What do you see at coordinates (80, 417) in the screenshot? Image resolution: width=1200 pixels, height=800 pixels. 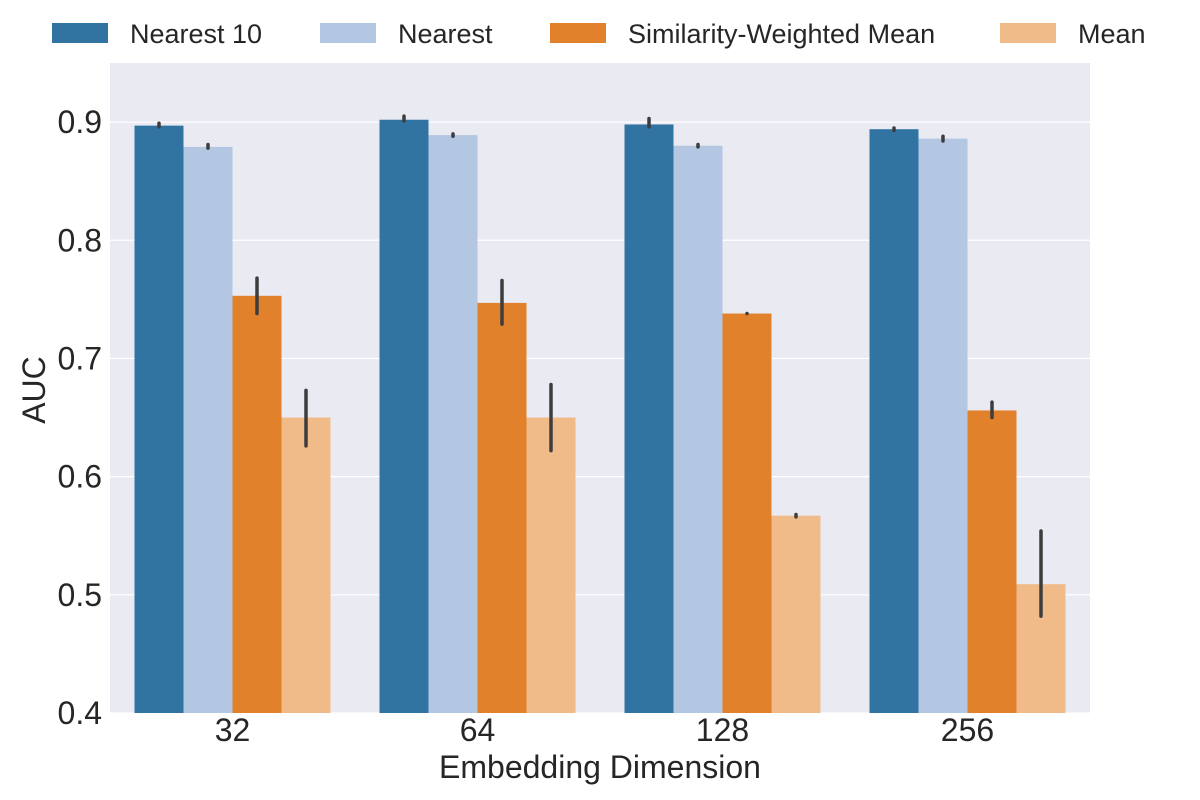 I see `y-axis-ticks: 0.4 0.5 0.6 0.7 0.8 0.9` at bounding box center [80, 417].